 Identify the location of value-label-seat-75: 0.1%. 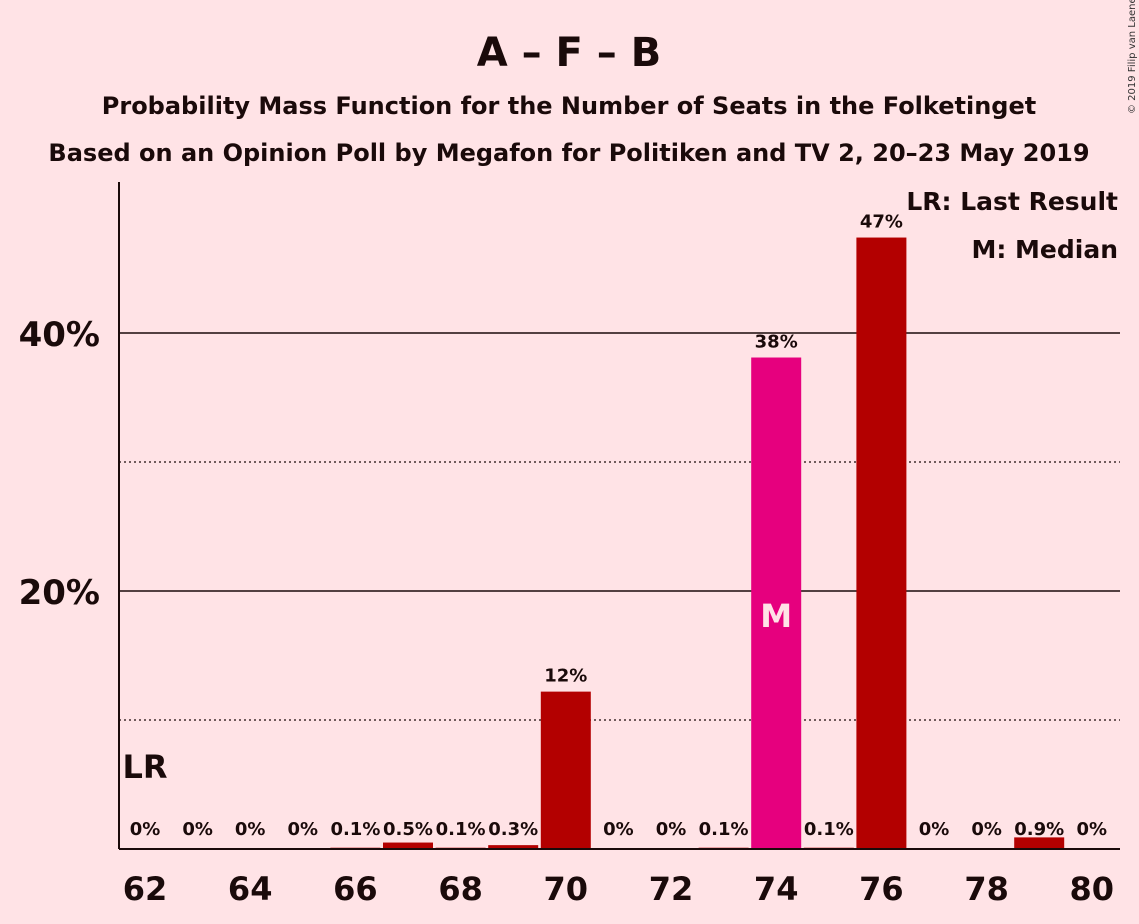
(829, 829).